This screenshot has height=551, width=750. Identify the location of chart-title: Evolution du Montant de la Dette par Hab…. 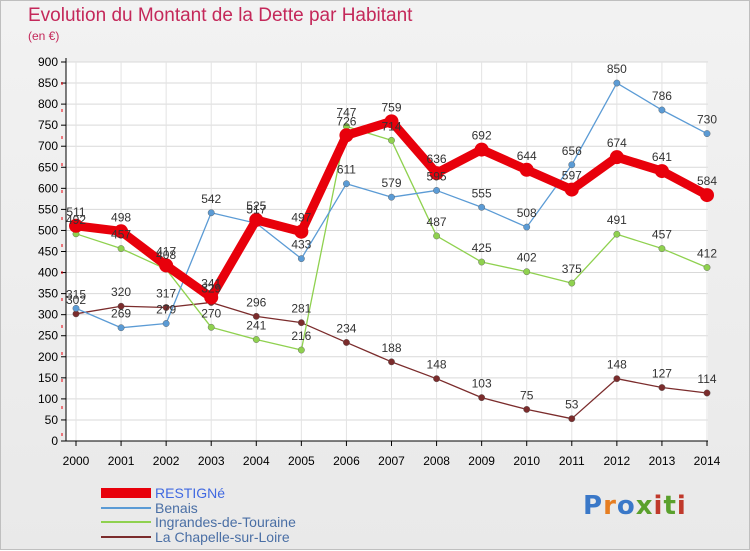
(220, 15).